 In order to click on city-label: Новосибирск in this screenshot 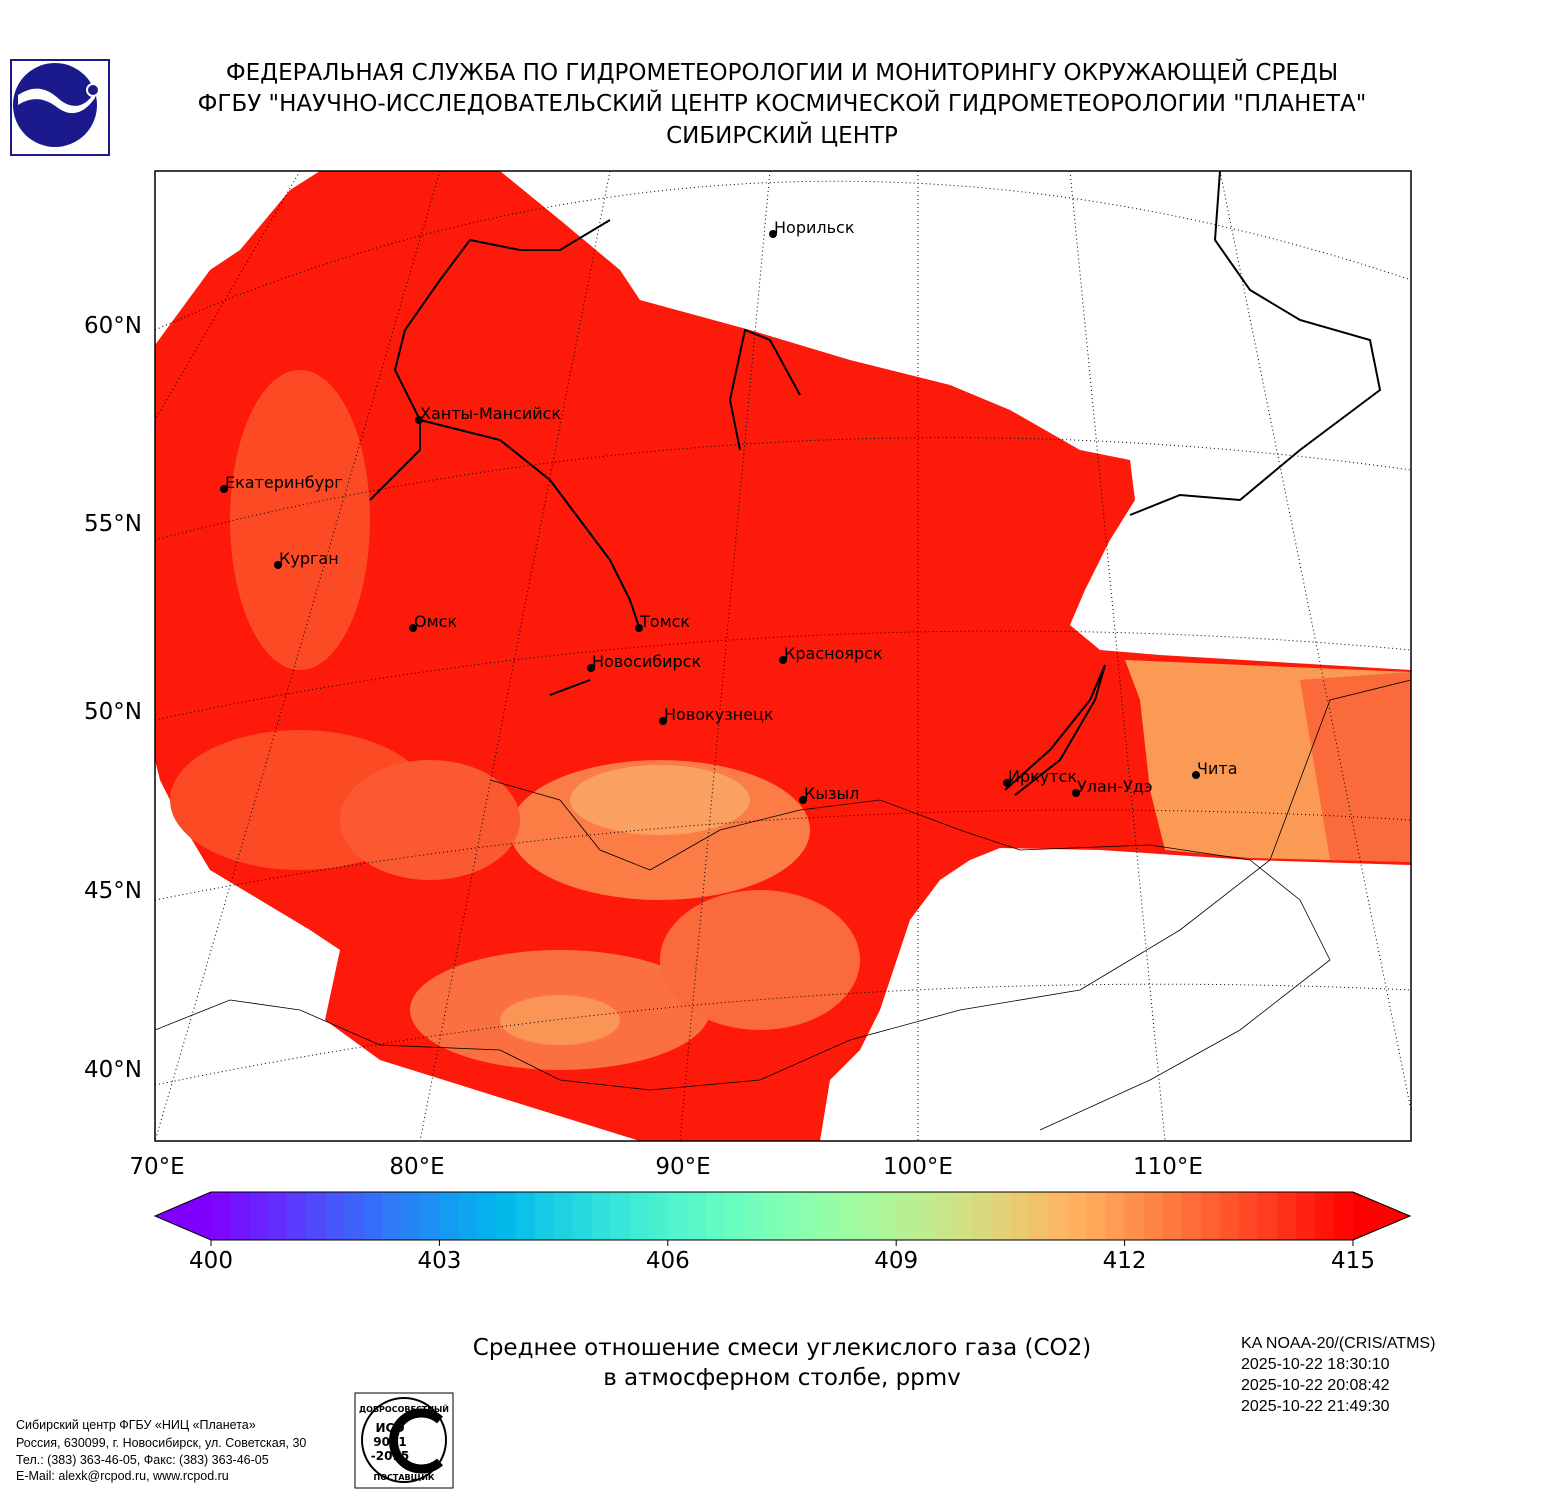, I will do `click(646, 661)`.